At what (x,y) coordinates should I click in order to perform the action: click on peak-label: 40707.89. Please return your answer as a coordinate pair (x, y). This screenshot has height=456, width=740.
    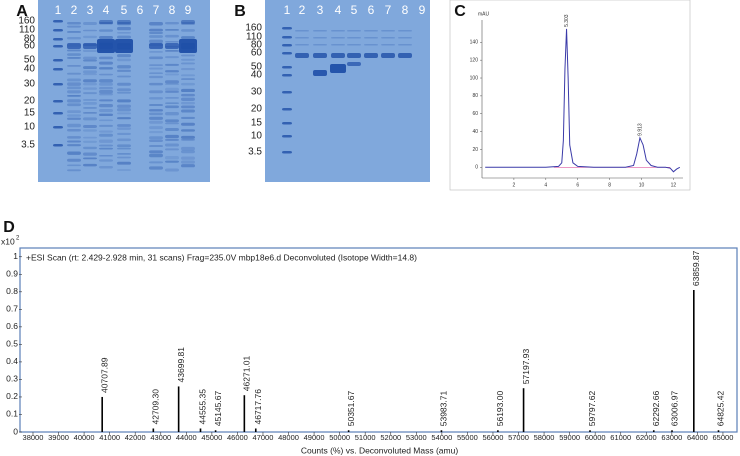
    Looking at the image, I should click on (104, 375).